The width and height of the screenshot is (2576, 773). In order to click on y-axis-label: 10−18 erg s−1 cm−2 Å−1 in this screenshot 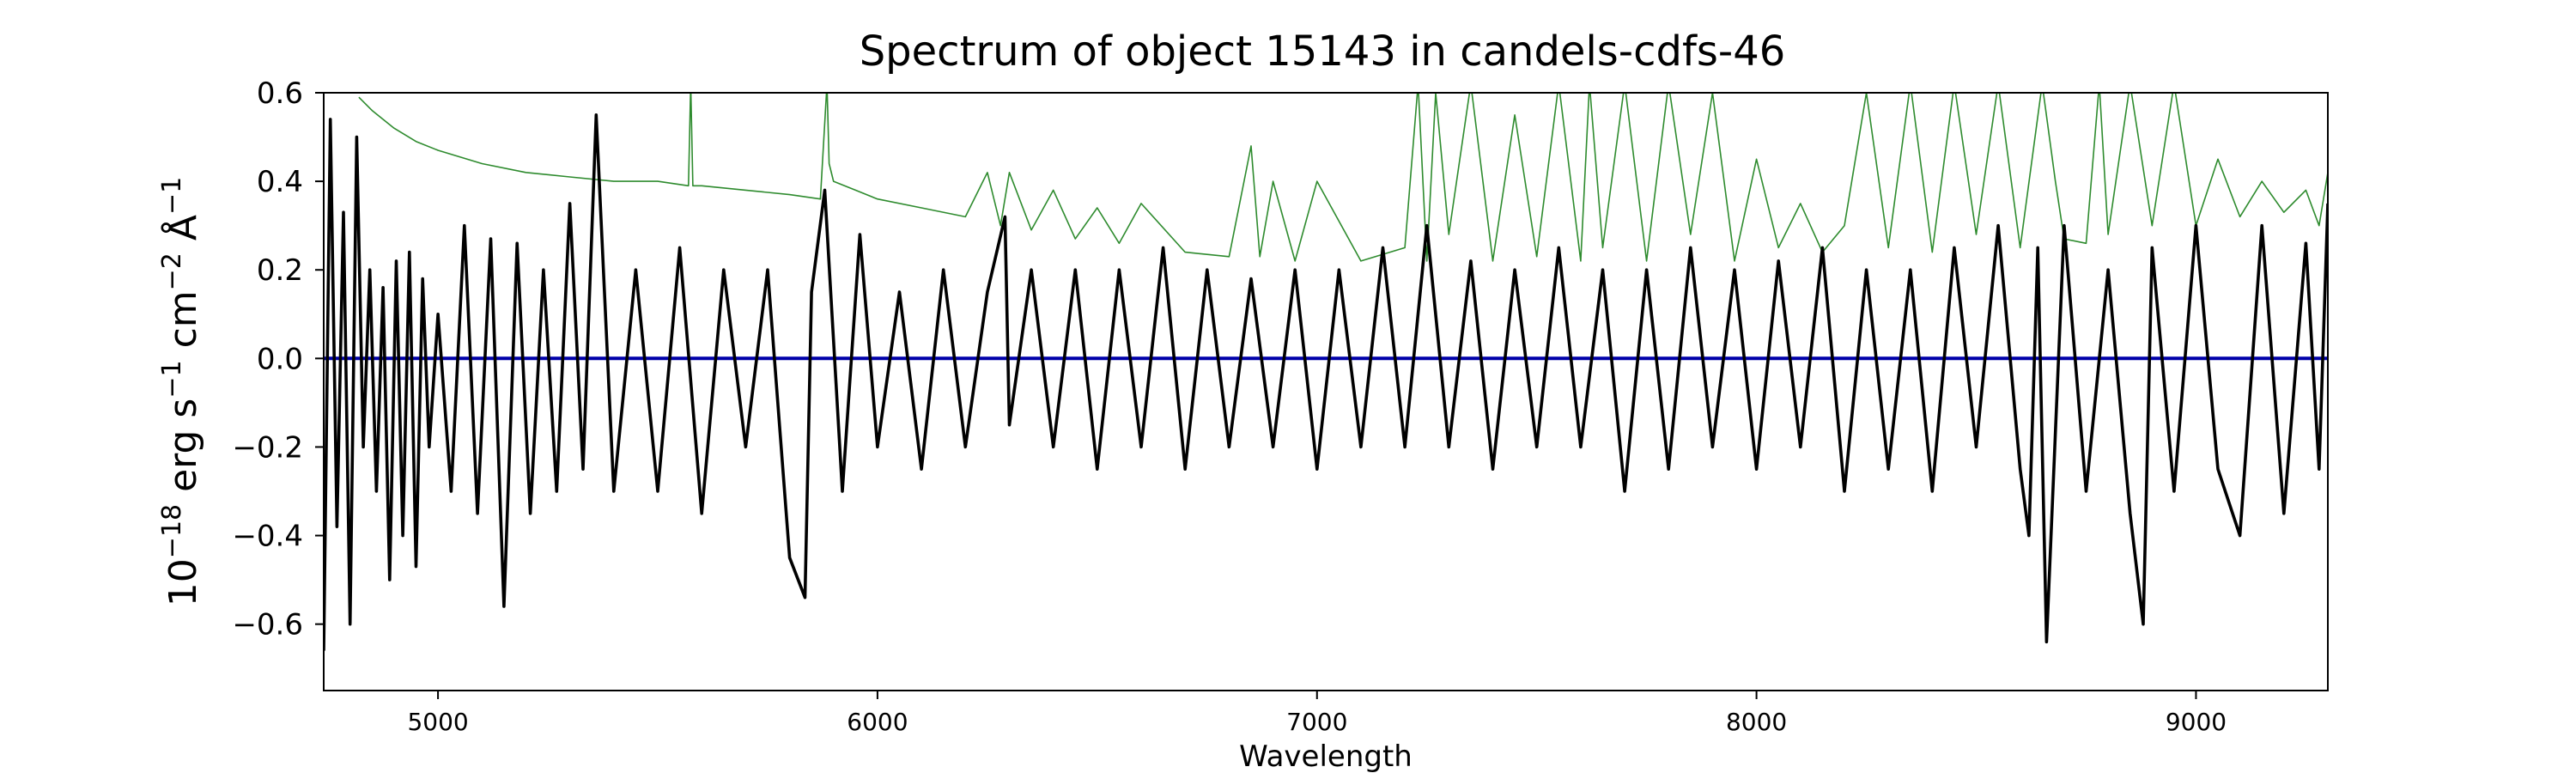, I will do `click(181, 391)`.